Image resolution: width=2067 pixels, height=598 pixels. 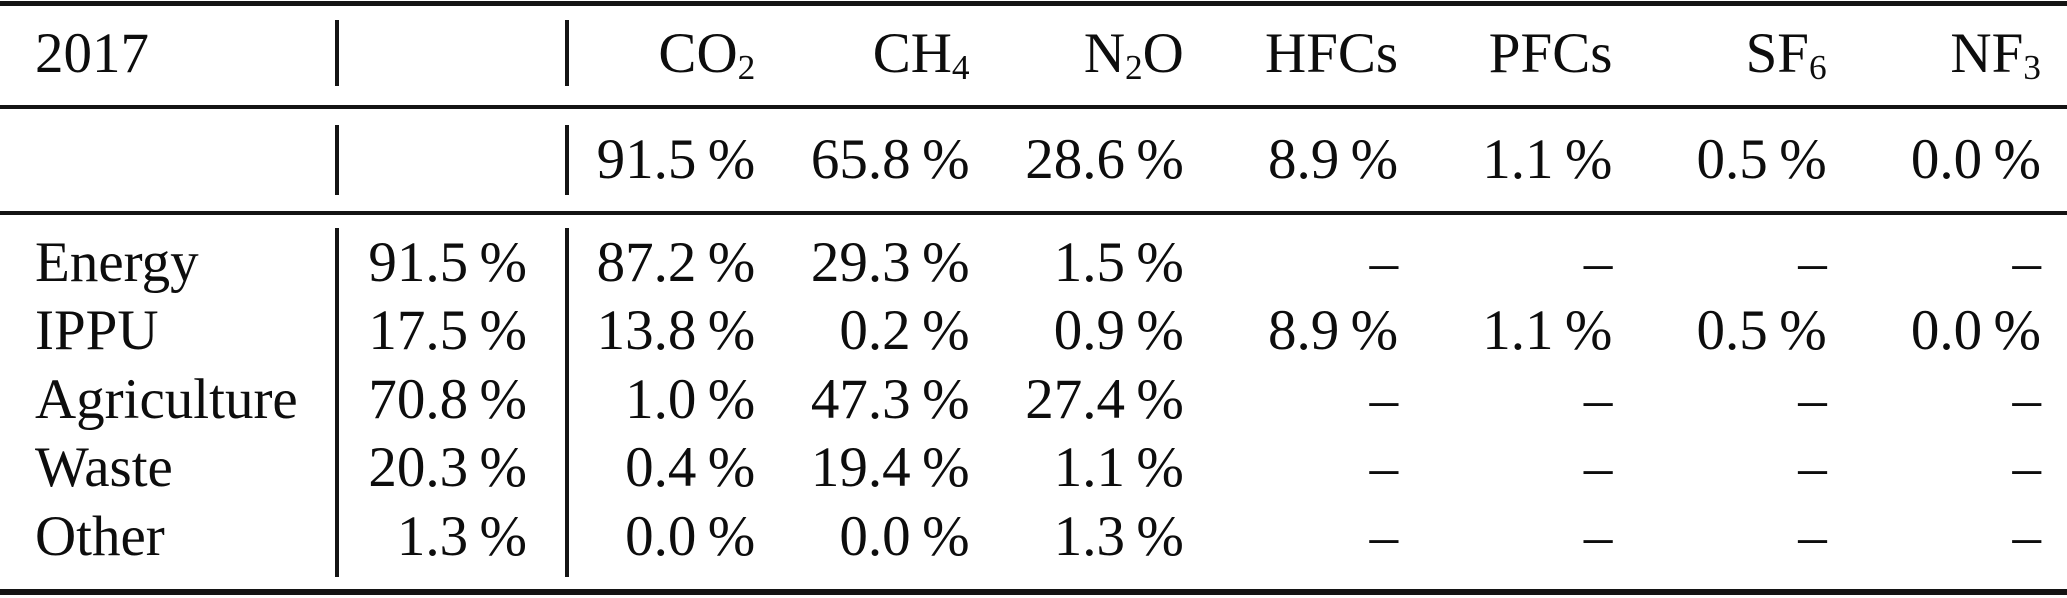 What do you see at coordinates (1777, 53) in the screenshot?
I see `gas-header-text: SF` at bounding box center [1777, 53].